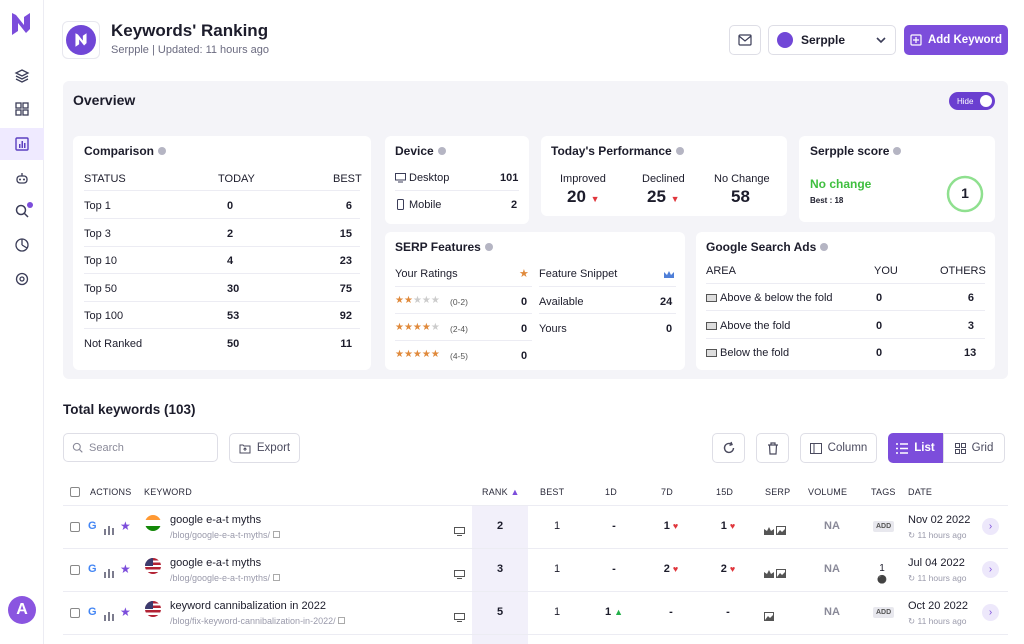 The height and width of the screenshot is (644, 1024). What do you see at coordinates (264, 448) in the screenshot?
I see `export-button: Export` at bounding box center [264, 448].